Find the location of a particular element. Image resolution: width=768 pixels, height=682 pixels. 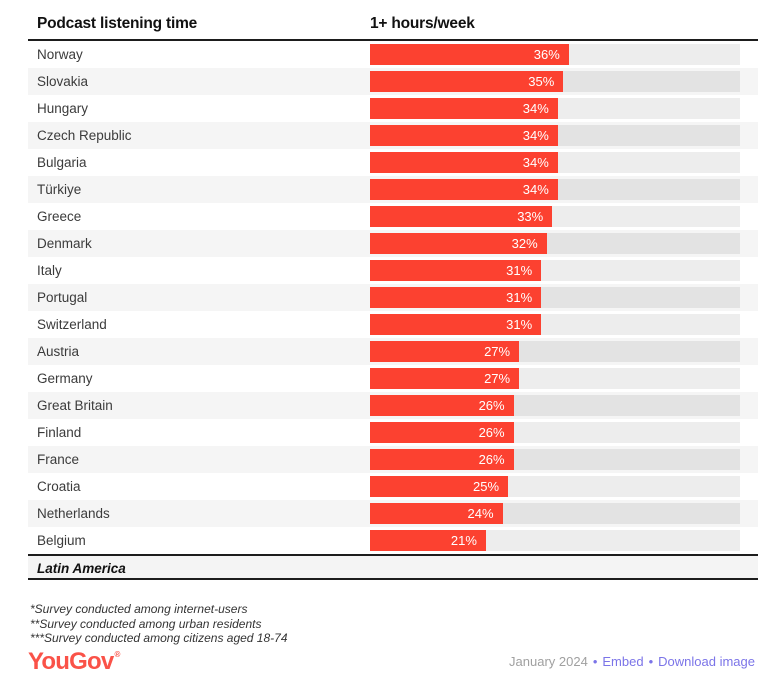

country-label: Norway is located at coordinates (60, 54).